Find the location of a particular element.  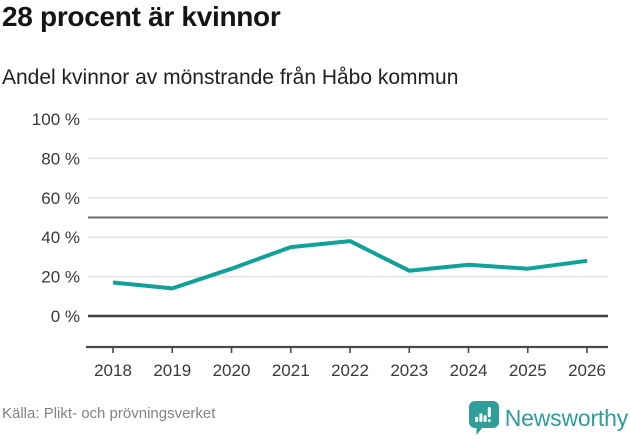

x-tick-label: 2024 is located at coordinates (469, 370).